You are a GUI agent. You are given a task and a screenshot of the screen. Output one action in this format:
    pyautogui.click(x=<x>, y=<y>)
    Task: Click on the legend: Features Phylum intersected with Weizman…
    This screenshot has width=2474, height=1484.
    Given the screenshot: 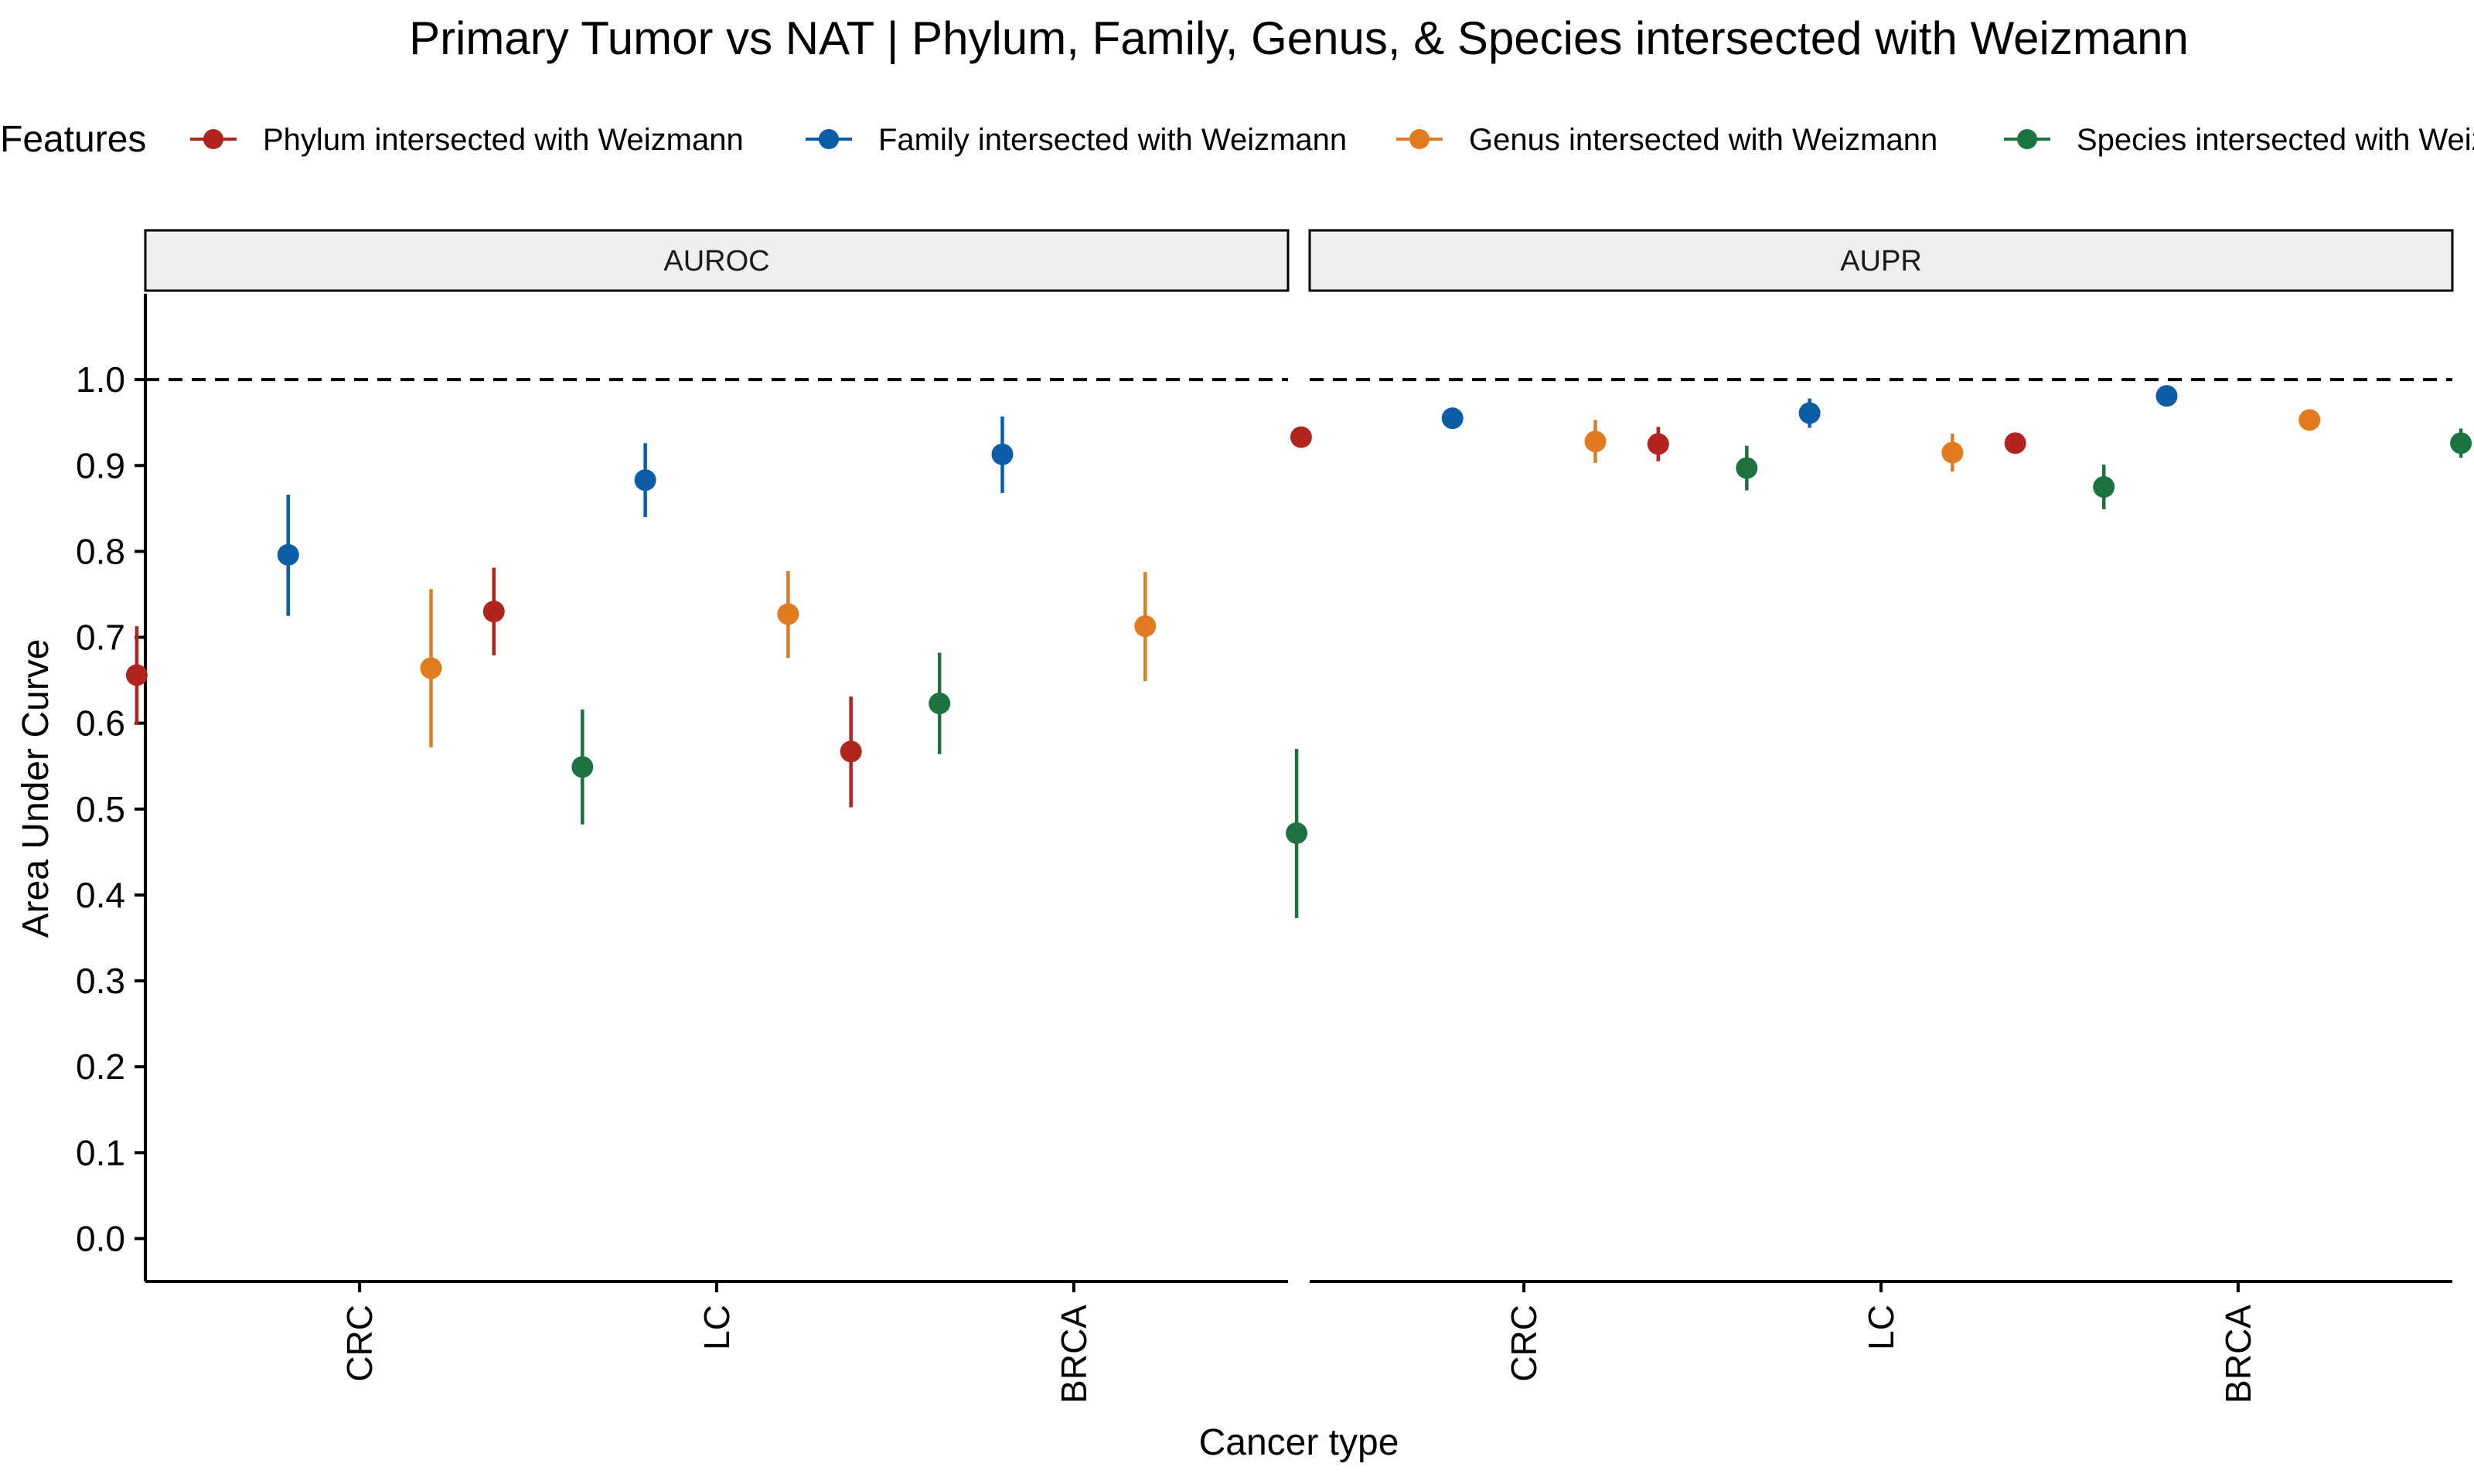 What is the action you would take?
    pyautogui.click(x=1237, y=139)
    